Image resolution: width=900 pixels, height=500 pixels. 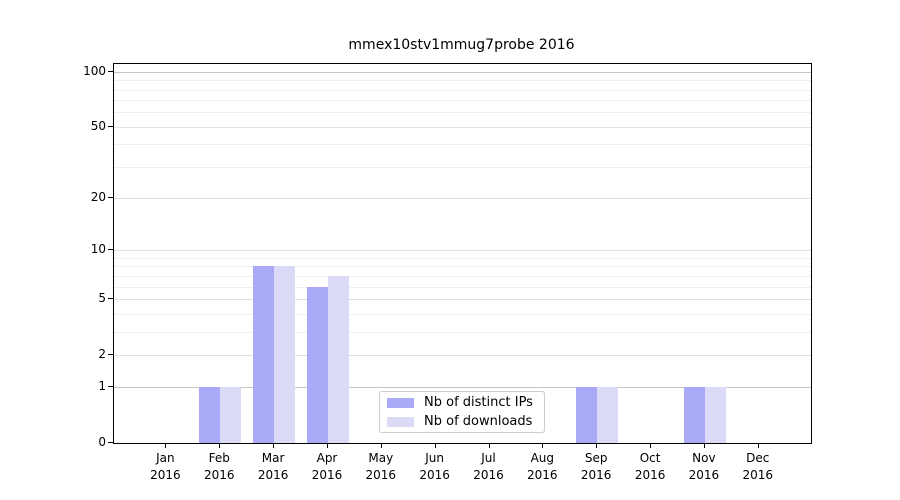 I want to click on x-tick-label-mar: Mar 2016, so click(x=273, y=467).